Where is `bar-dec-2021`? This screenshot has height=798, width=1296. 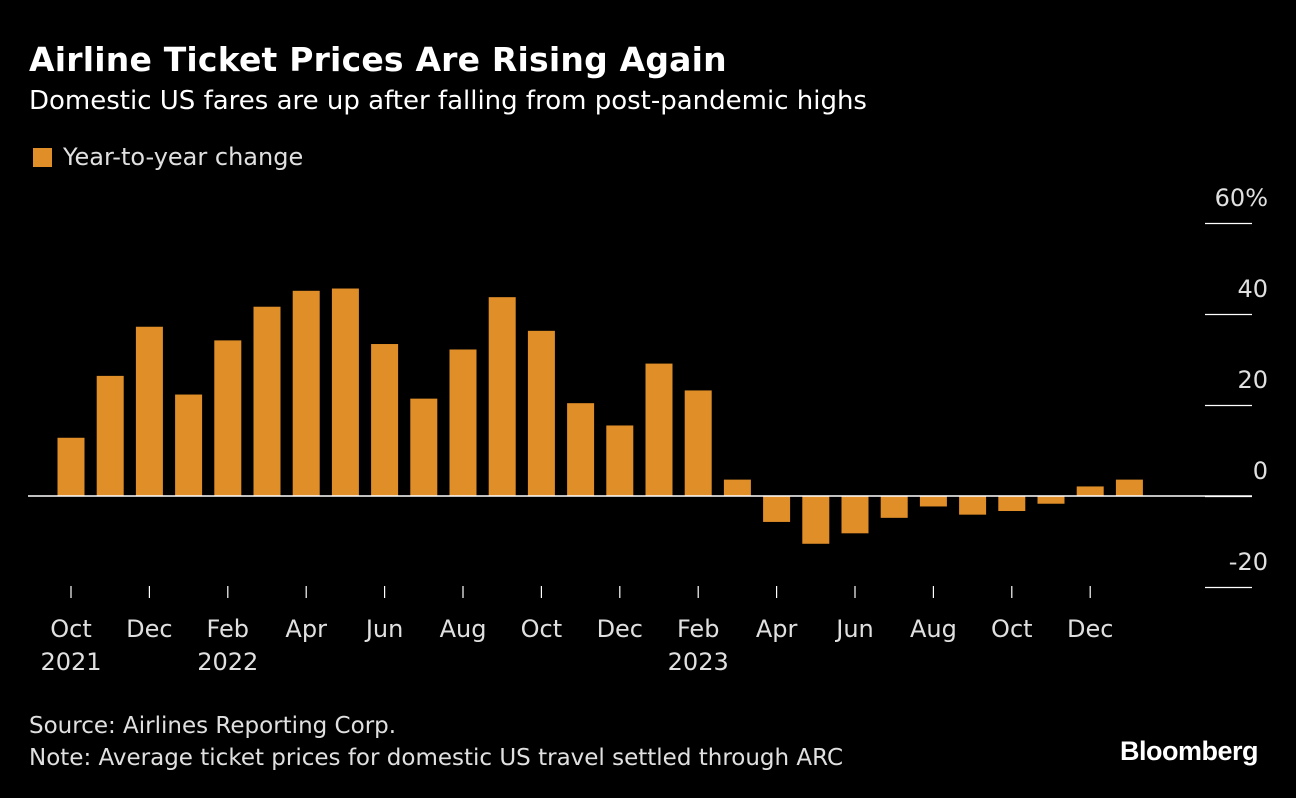
bar-dec-2021 is located at coordinates (149, 411).